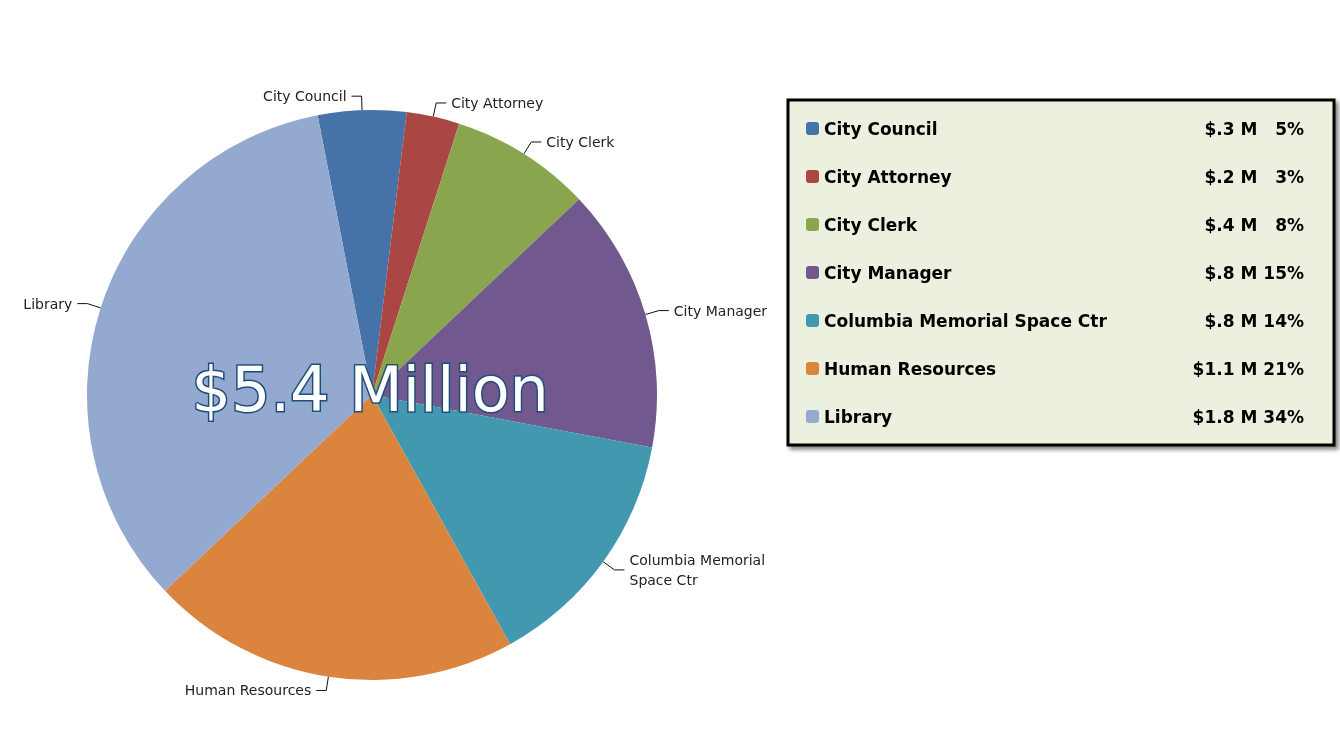 The image size is (1340, 740). Describe the element at coordinates (966, 320) in the screenshot. I see `legend-label: Columbia Memorial Space Ctr` at that location.